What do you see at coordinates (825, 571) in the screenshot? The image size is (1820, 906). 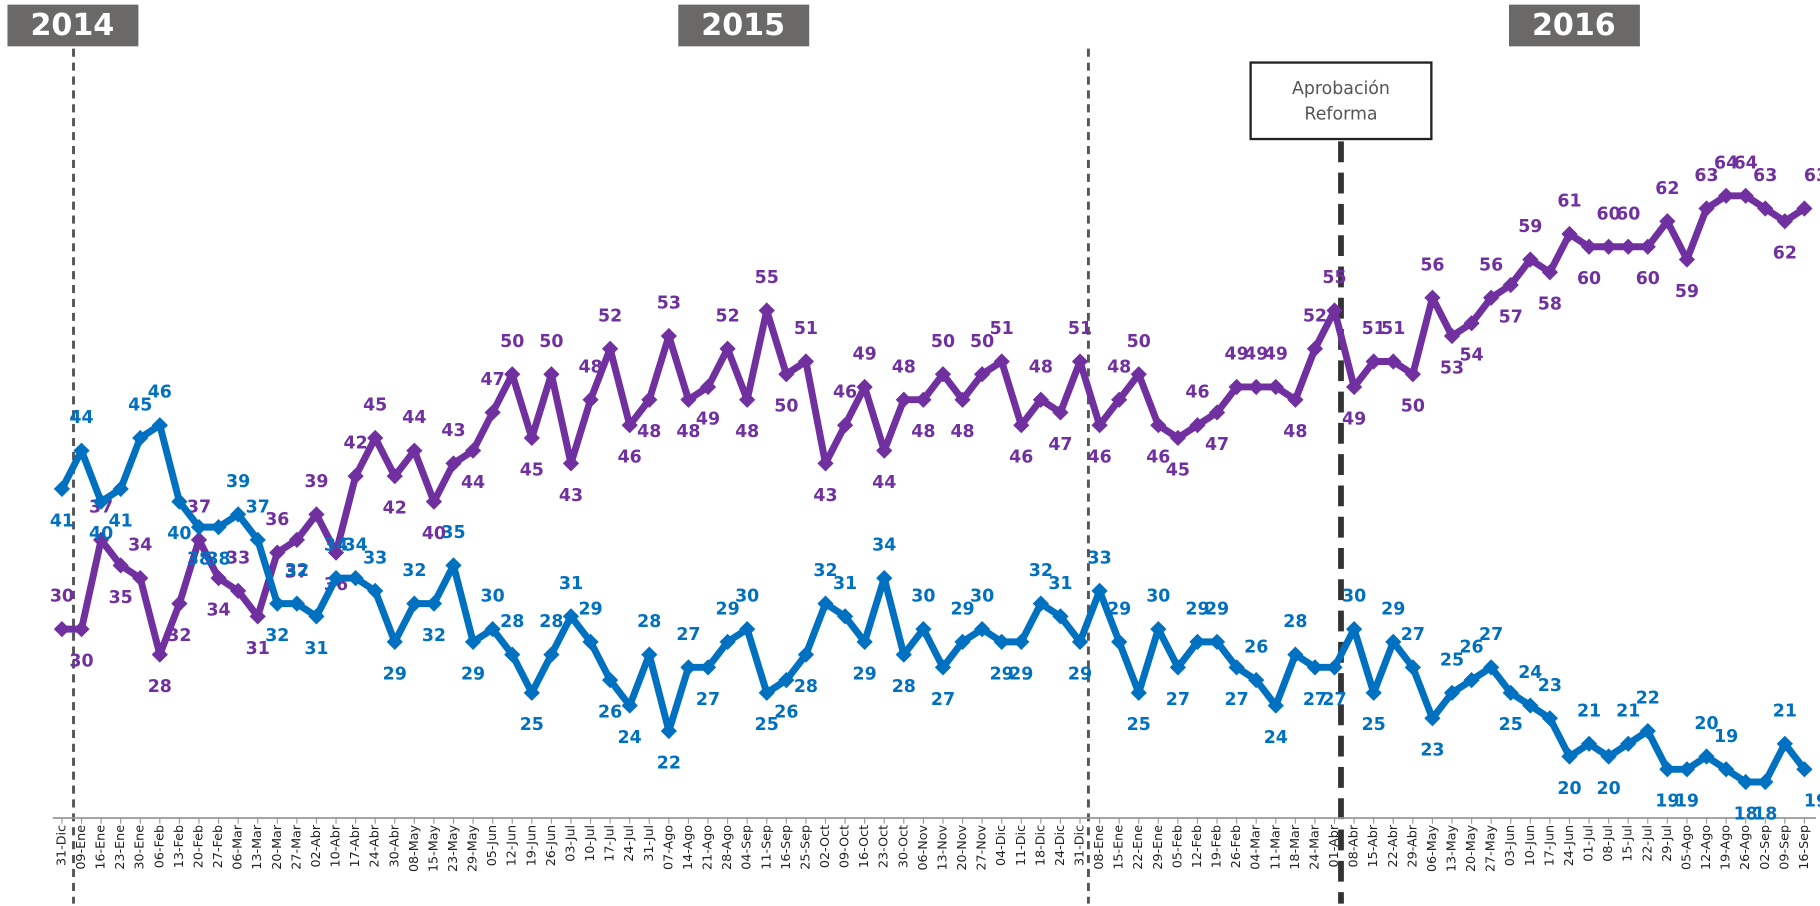 I see `data-label: 32` at bounding box center [825, 571].